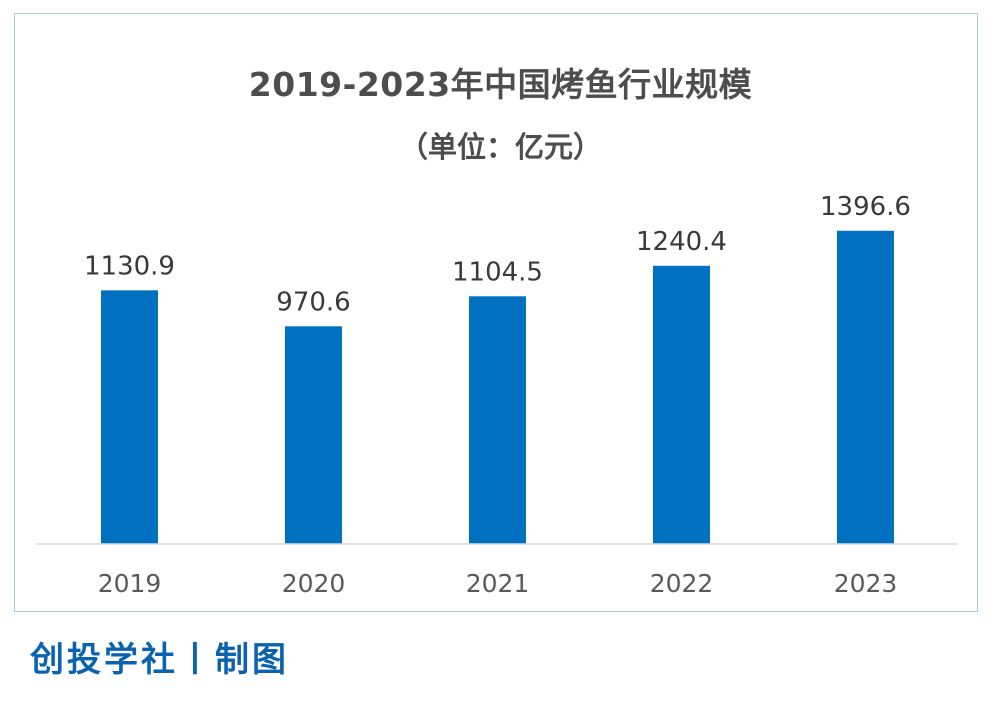 Image resolution: width=1001 pixels, height=728 pixels. Describe the element at coordinates (129, 266) in the screenshot. I see `data-label-2019: 1130.9` at that location.